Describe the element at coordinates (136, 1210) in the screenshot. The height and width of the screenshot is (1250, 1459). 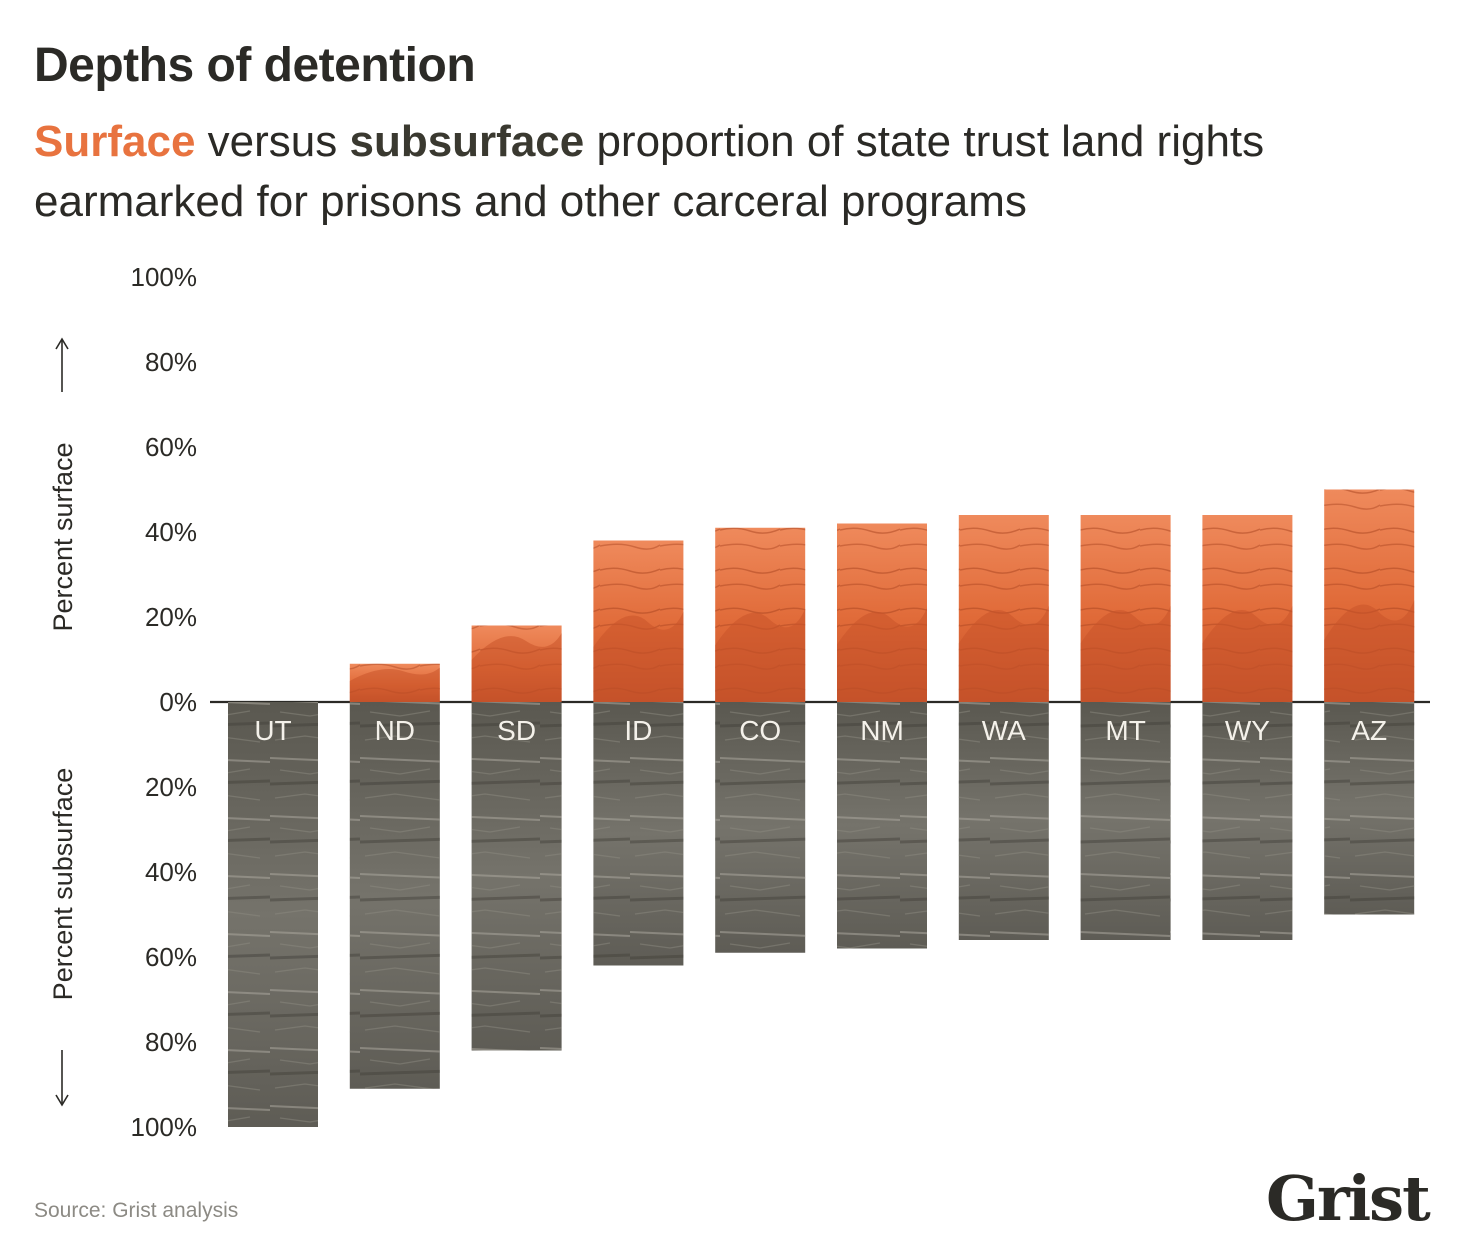
I see `source-note: Source: Grist analysis` at that location.